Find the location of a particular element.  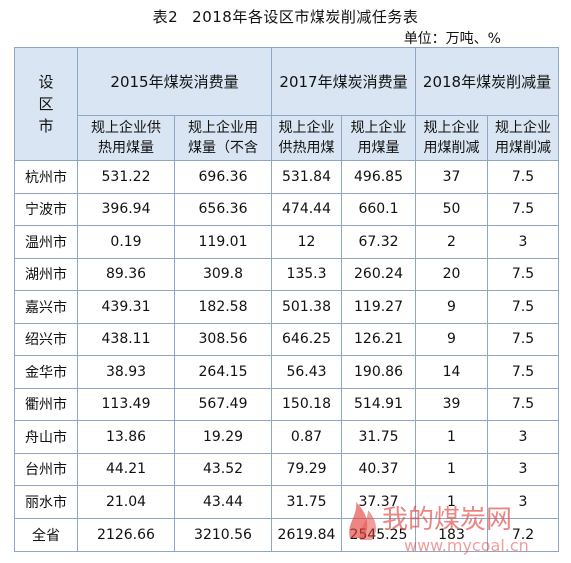

subheader-2015-industrial: 规上企业用 煤量（不含 is located at coordinates (223, 138).